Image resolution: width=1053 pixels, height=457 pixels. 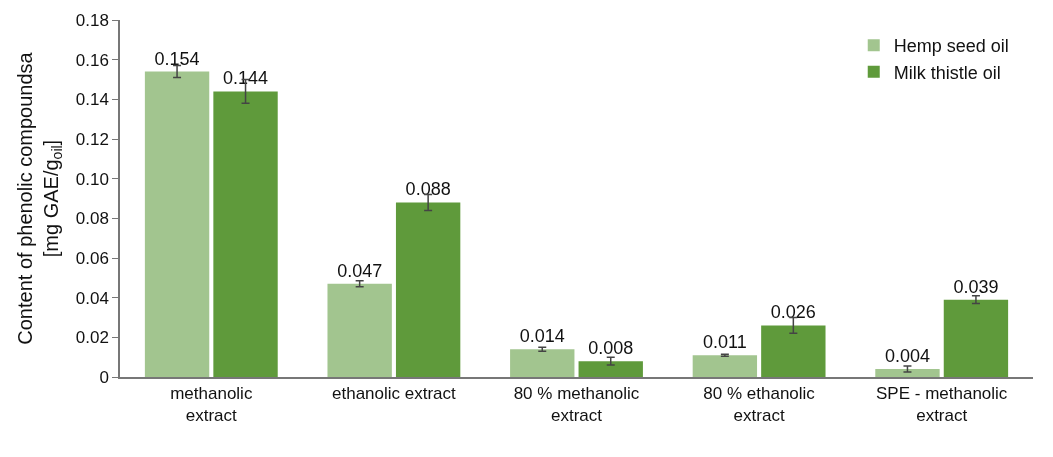 I want to click on x-tick-label: 80 % methanolic extract, so click(x=576, y=405).